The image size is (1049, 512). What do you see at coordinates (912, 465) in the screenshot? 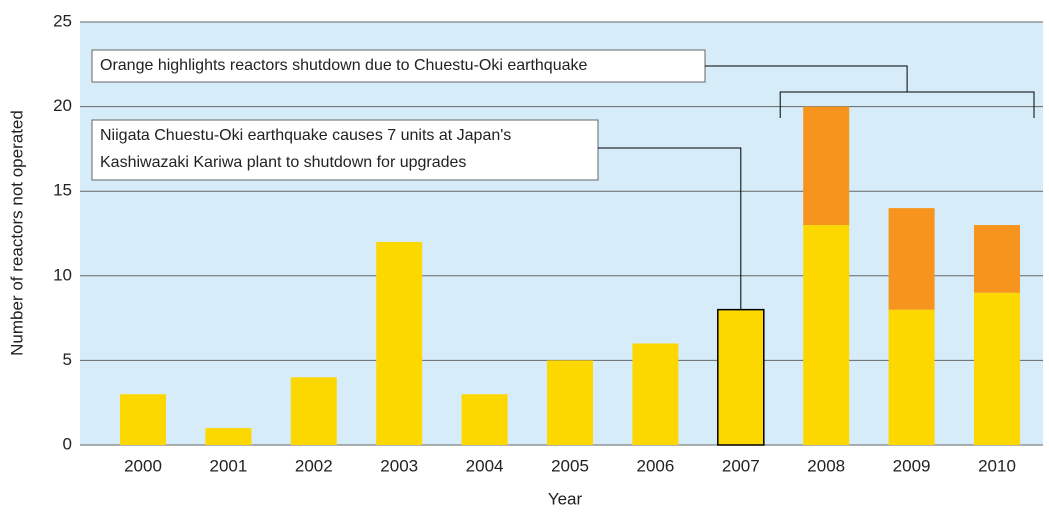
I see `x-tick-label: 2009` at bounding box center [912, 465].